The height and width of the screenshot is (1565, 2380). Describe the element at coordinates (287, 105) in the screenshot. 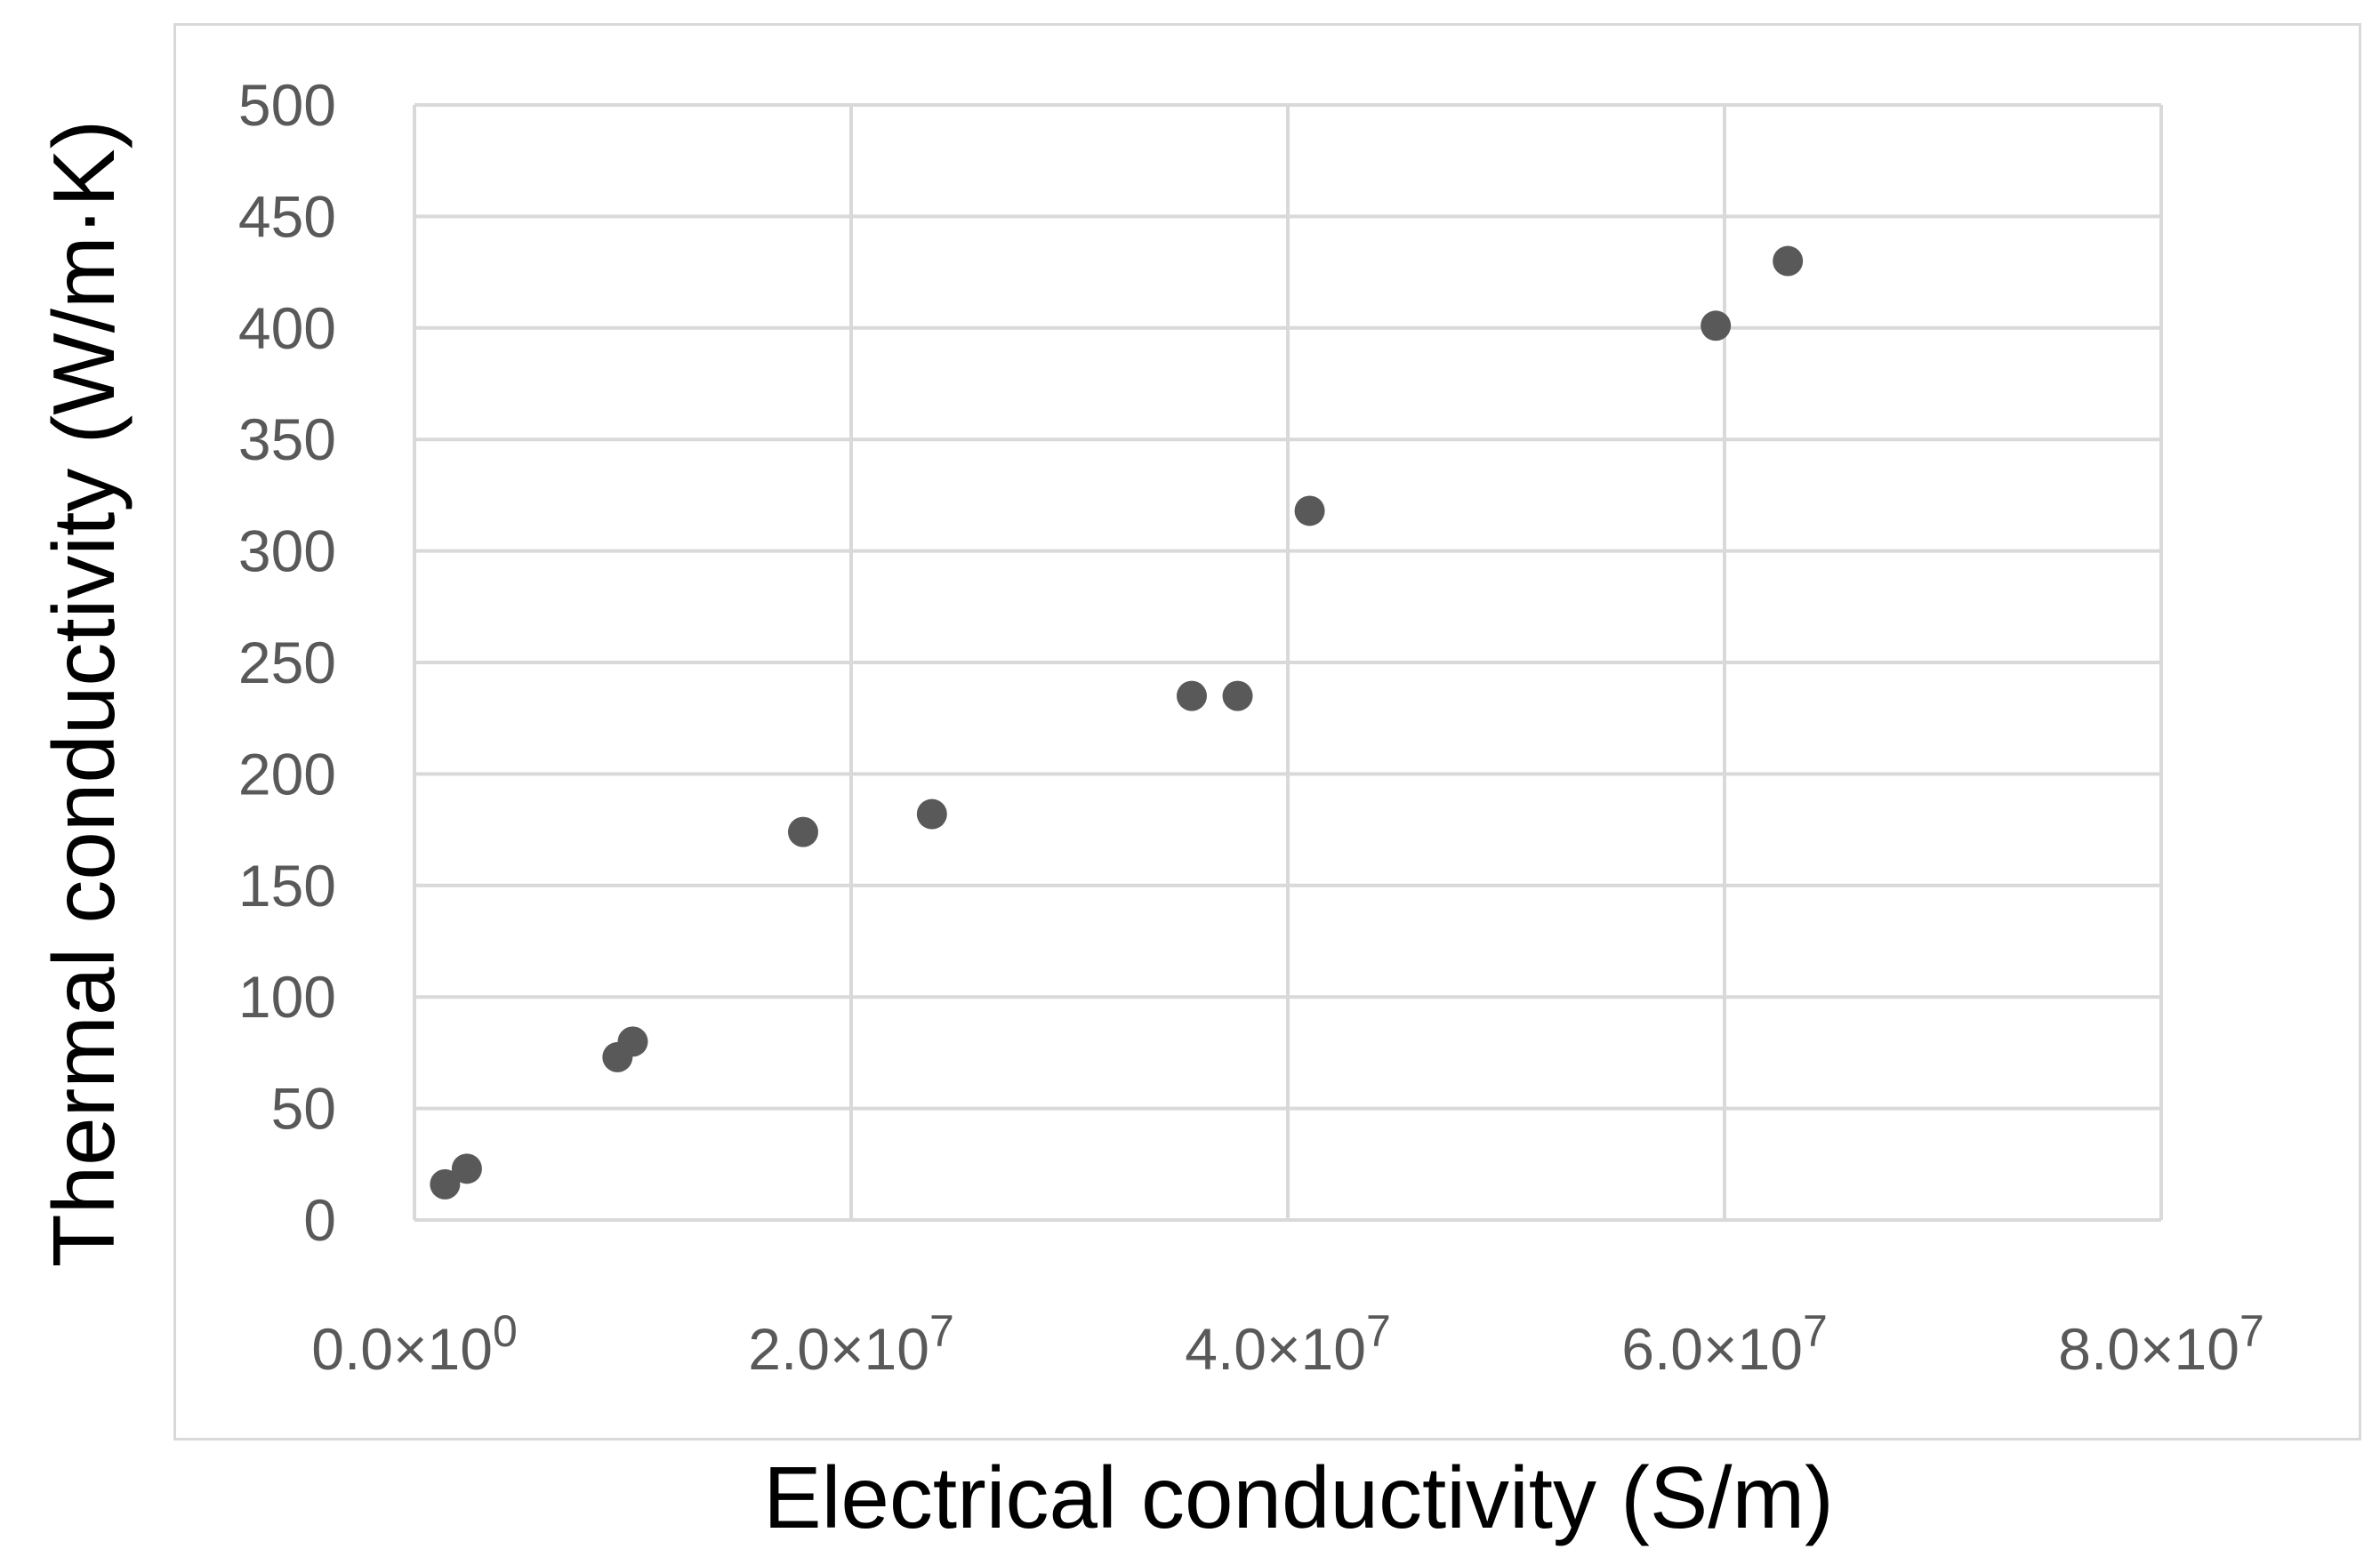

I see `y-tick-label-500: 500` at that location.